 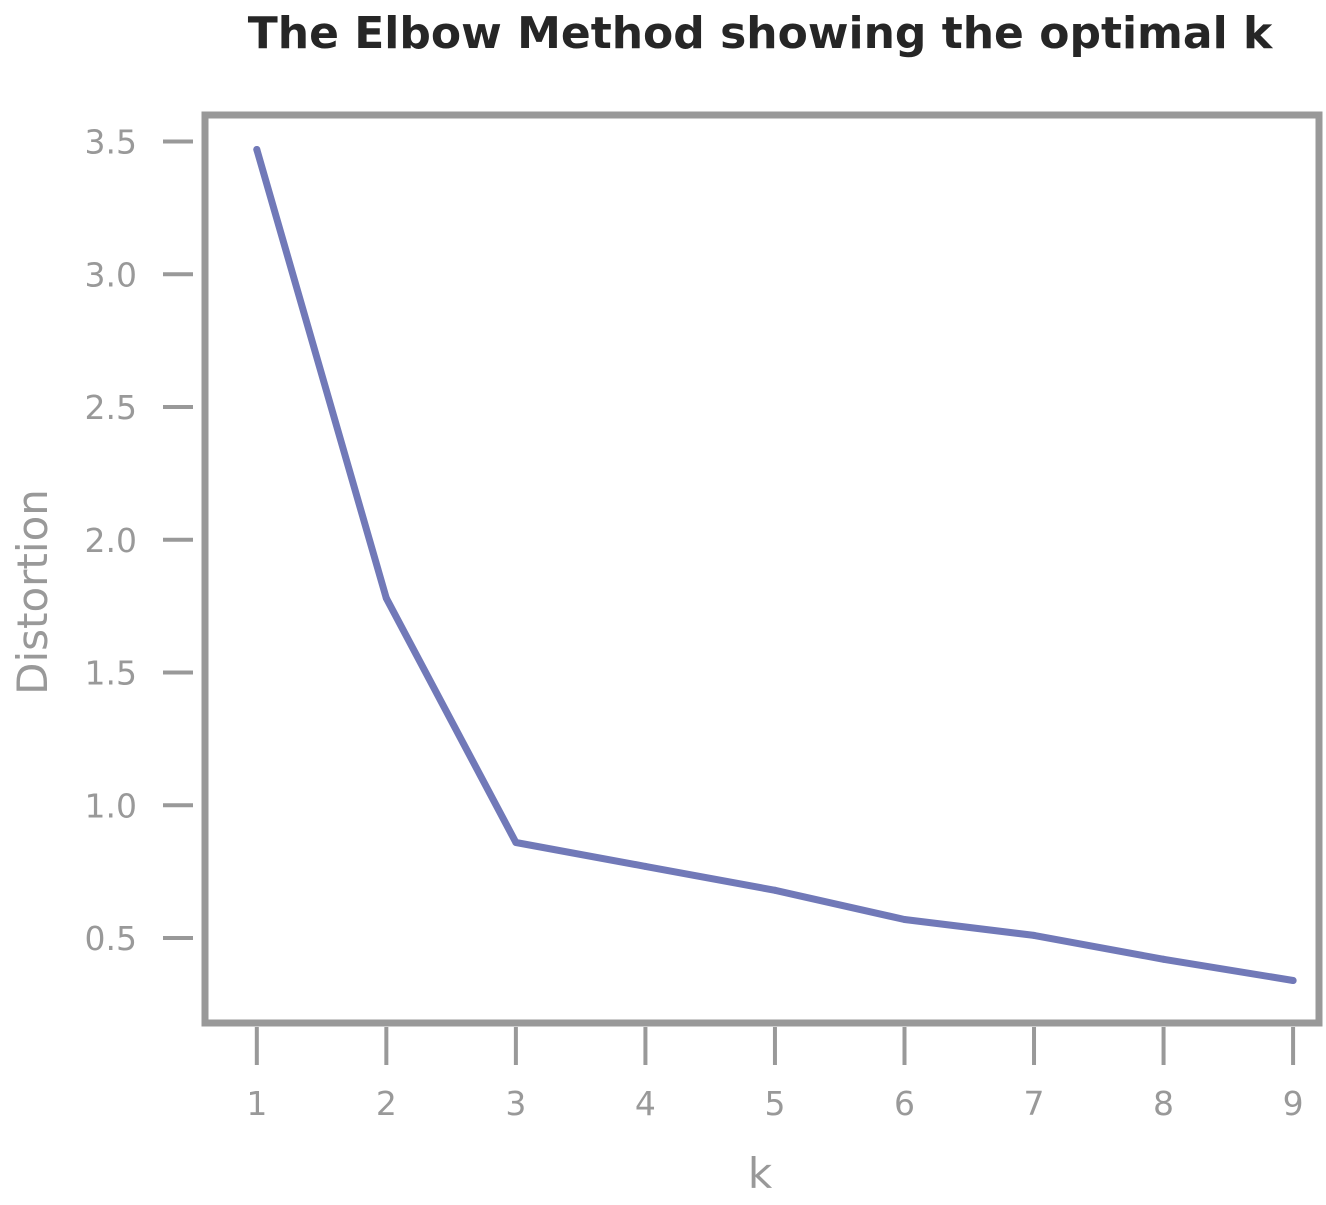 What do you see at coordinates (111, 407) in the screenshot?
I see `y-tick-label: 2.5` at bounding box center [111, 407].